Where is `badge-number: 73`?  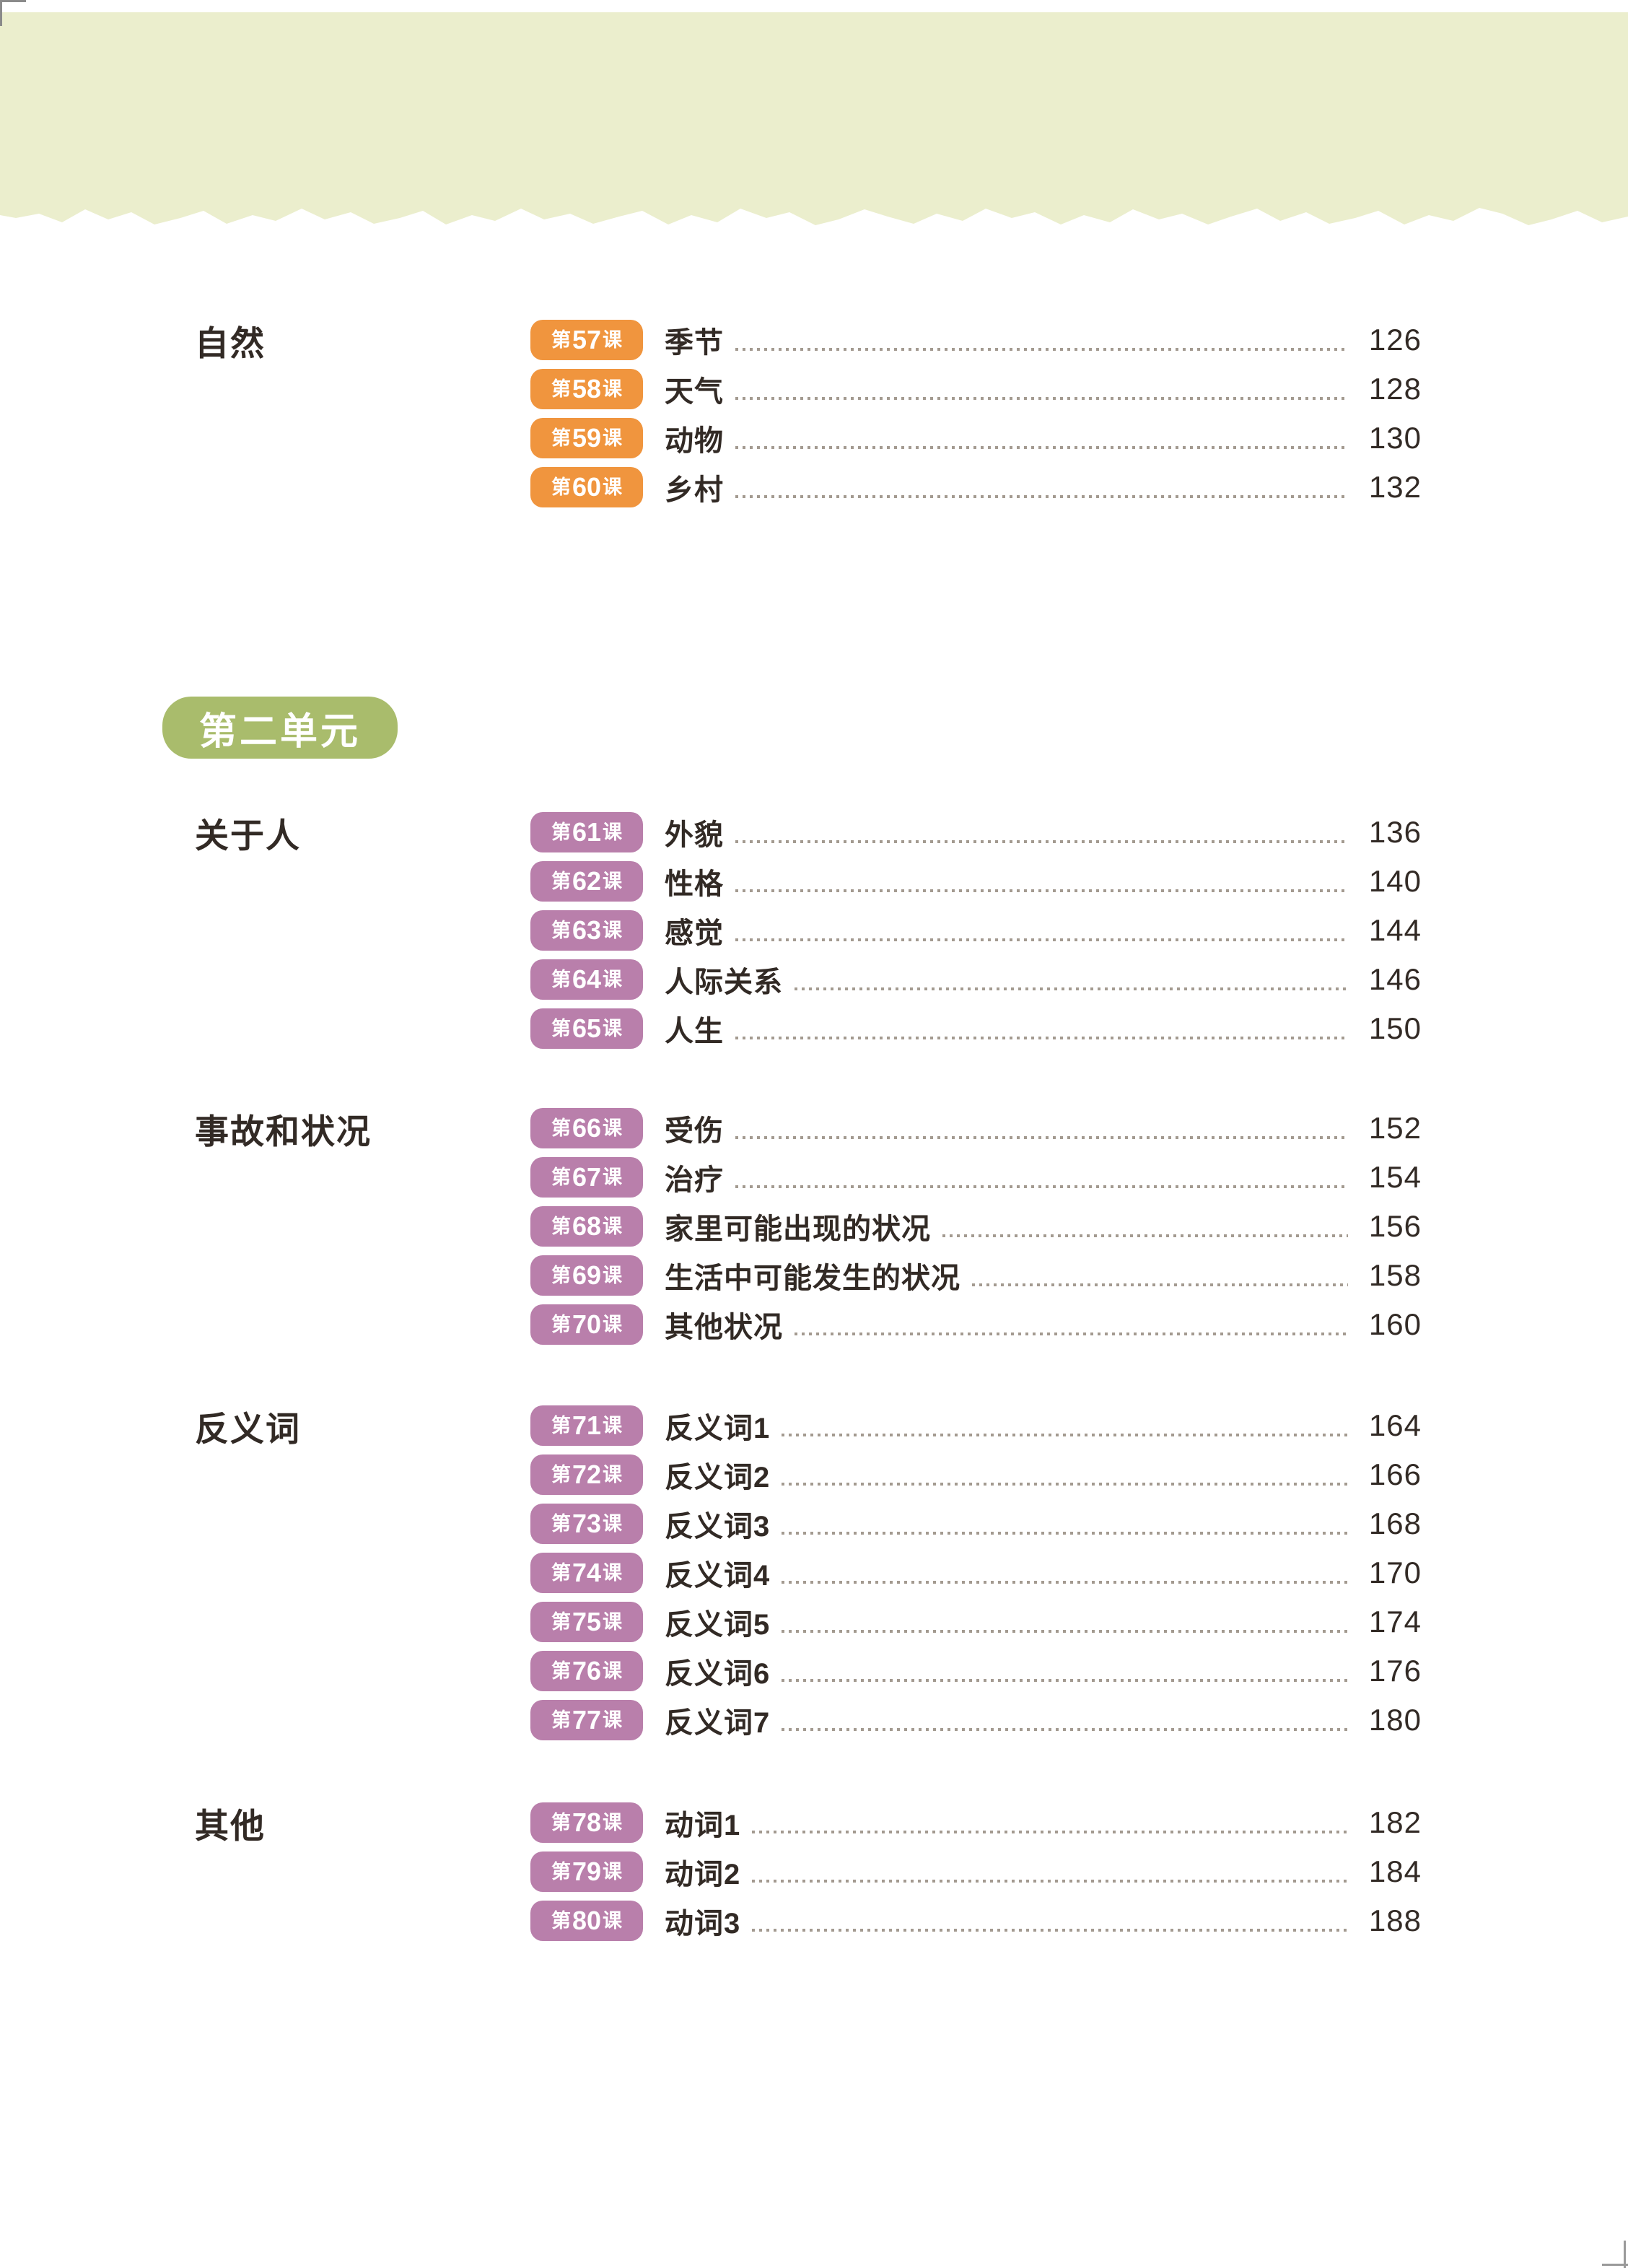
badge-number: 73 is located at coordinates (587, 1523).